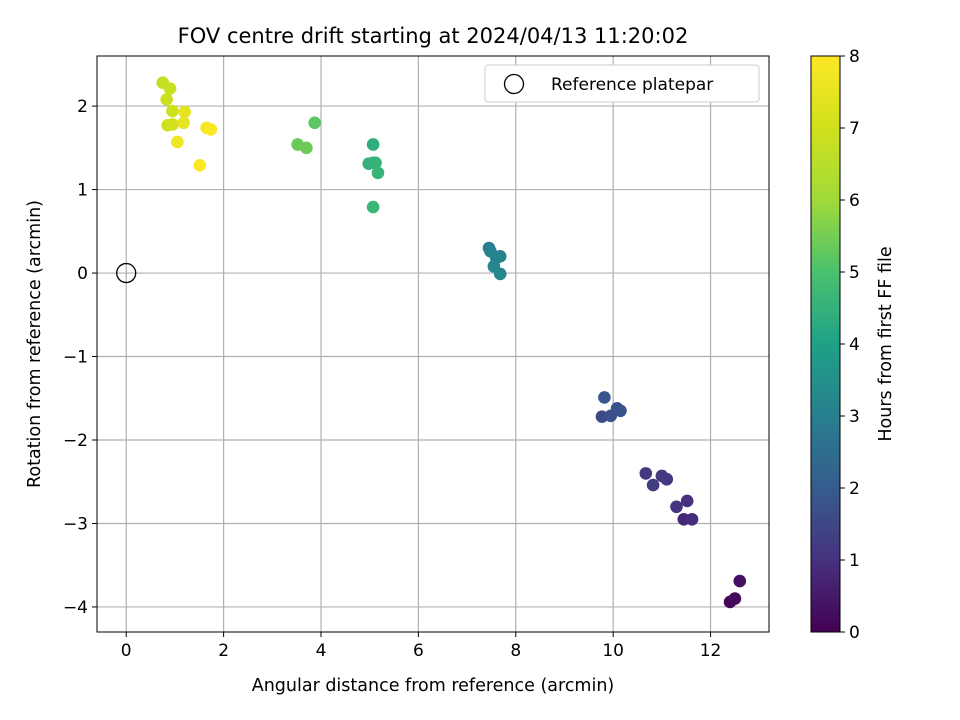 The height and width of the screenshot is (720, 960). Describe the element at coordinates (82, 191) in the screenshot. I see `y-tick-label: 1` at that location.